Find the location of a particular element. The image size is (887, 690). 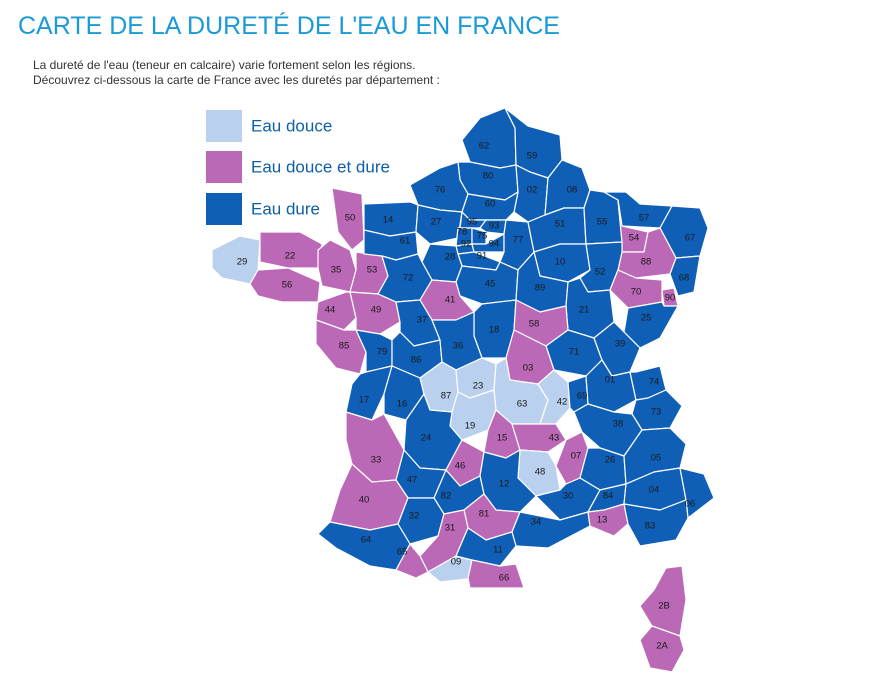

department-label-54: 54 is located at coordinates (634, 238).